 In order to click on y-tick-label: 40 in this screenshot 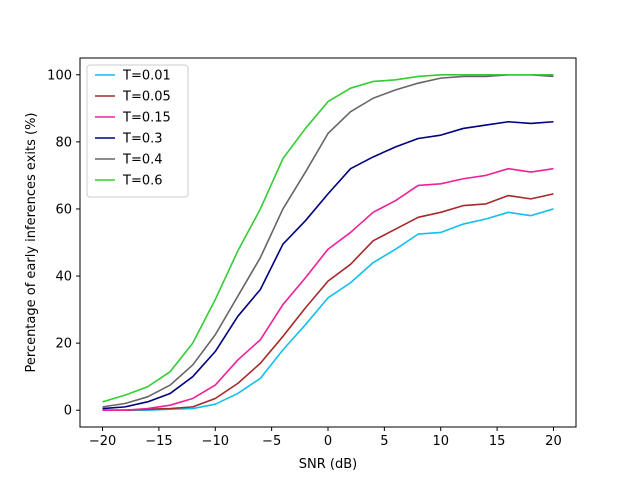, I will do `click(63, 277)`.